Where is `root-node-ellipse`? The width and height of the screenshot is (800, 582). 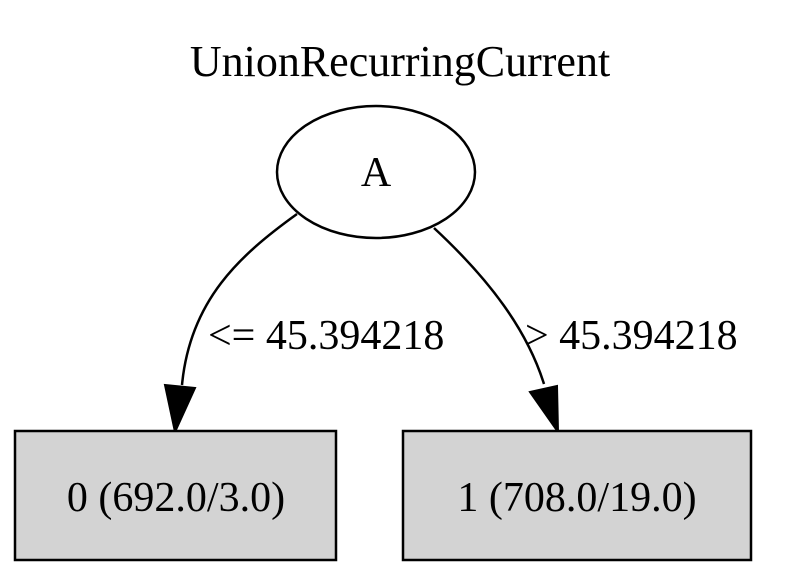
root-node-ellipse is located at coordinates (376, 172).